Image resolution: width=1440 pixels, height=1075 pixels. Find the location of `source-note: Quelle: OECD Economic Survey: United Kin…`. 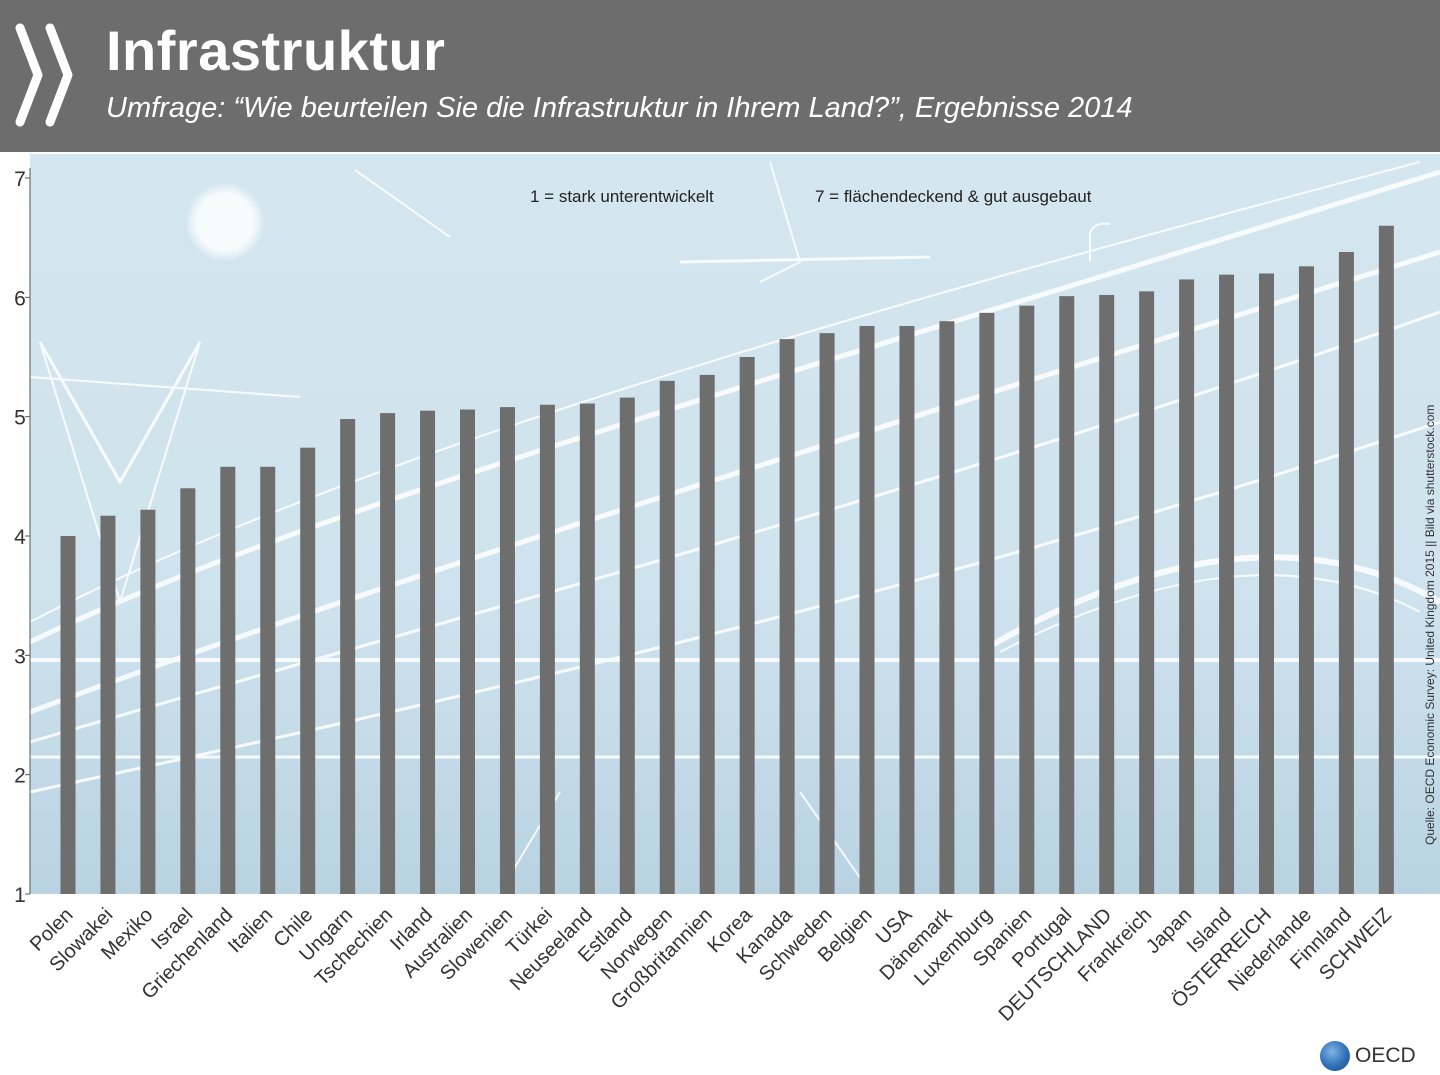

source-note: Quelle: OECD Economic Survey: United Kin… is located at coordinates (1430, 624).